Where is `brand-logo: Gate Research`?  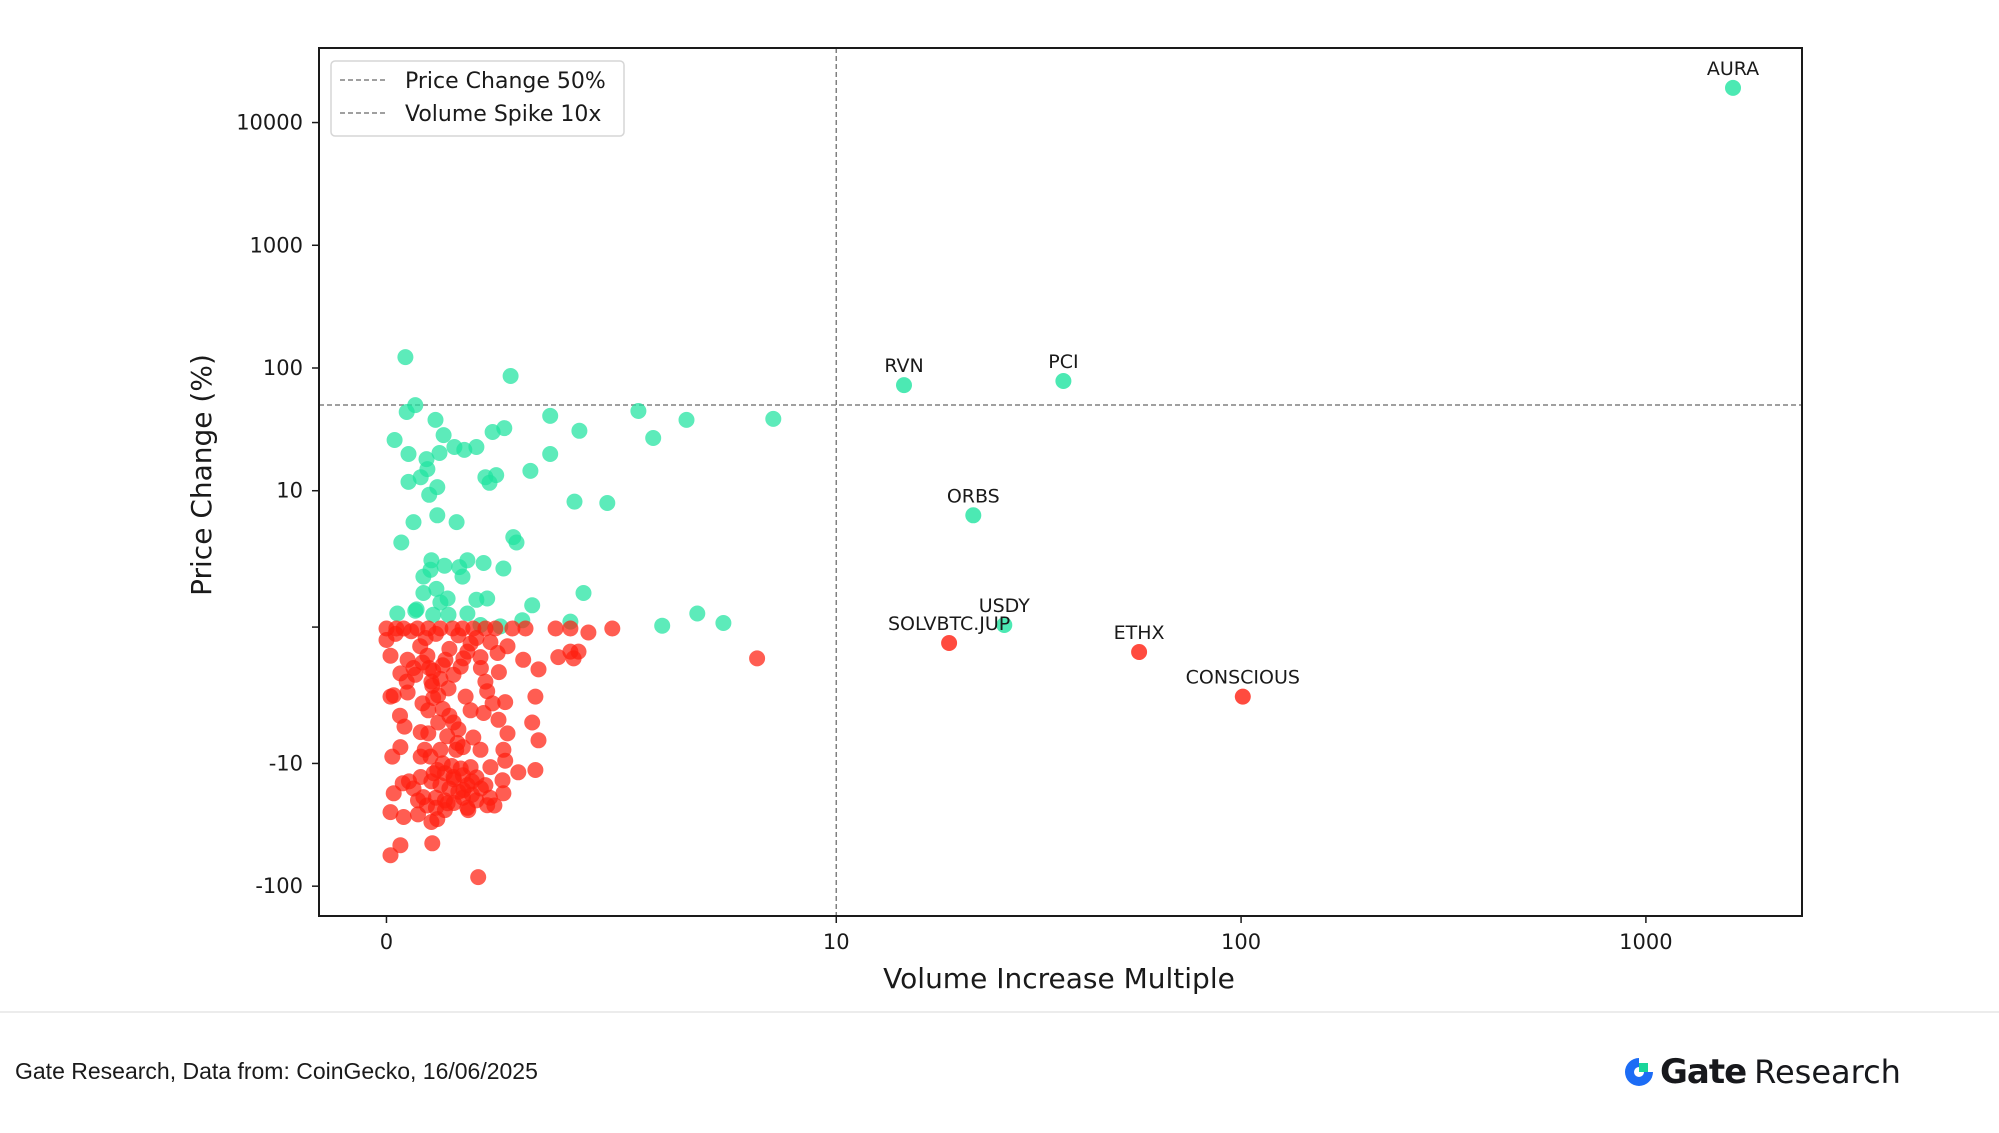
brand-logo: Gate Research is located at coordinates (1761, 1072).